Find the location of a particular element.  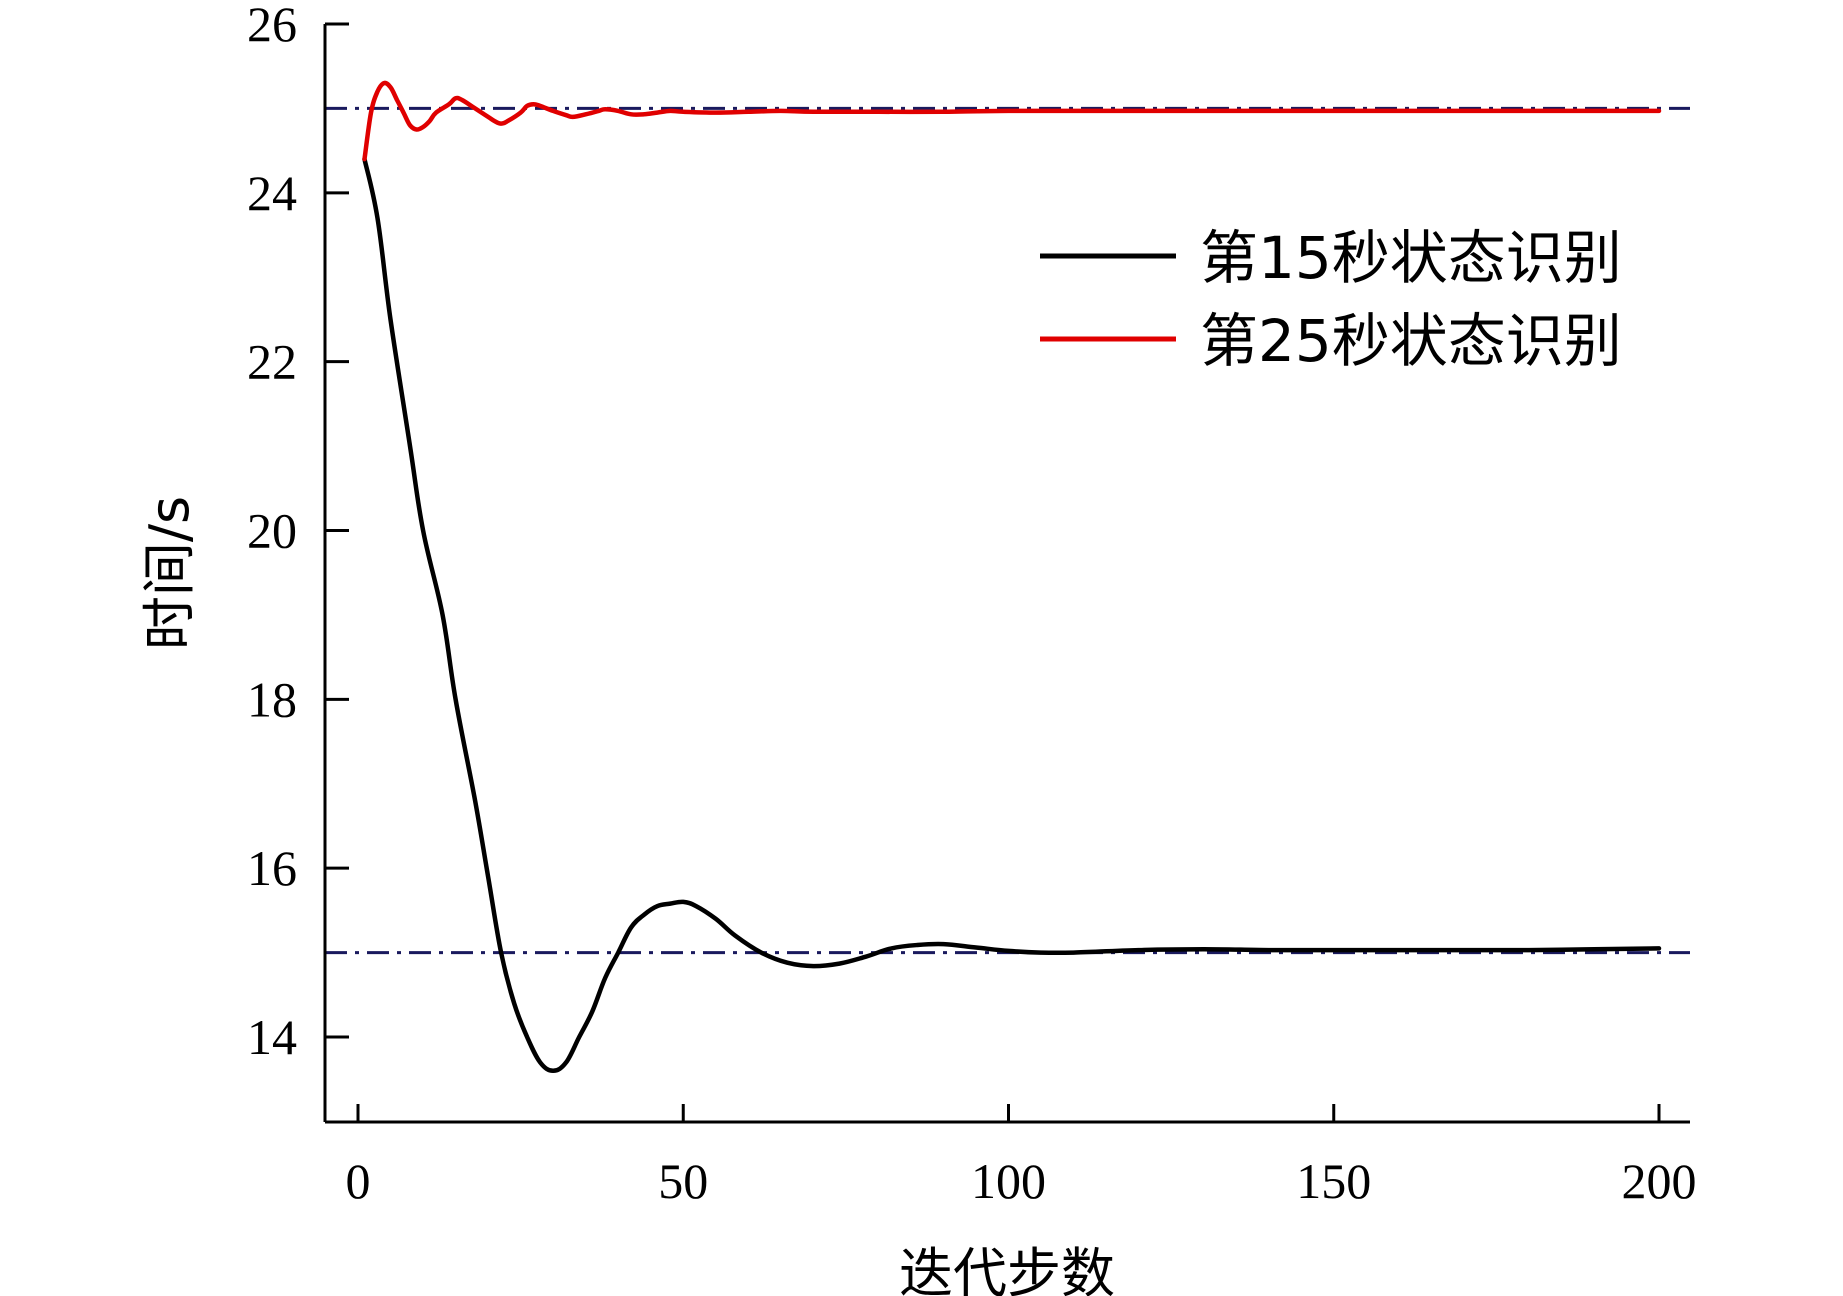

y-tick-label: 18 is located at coordinates (272, 699).